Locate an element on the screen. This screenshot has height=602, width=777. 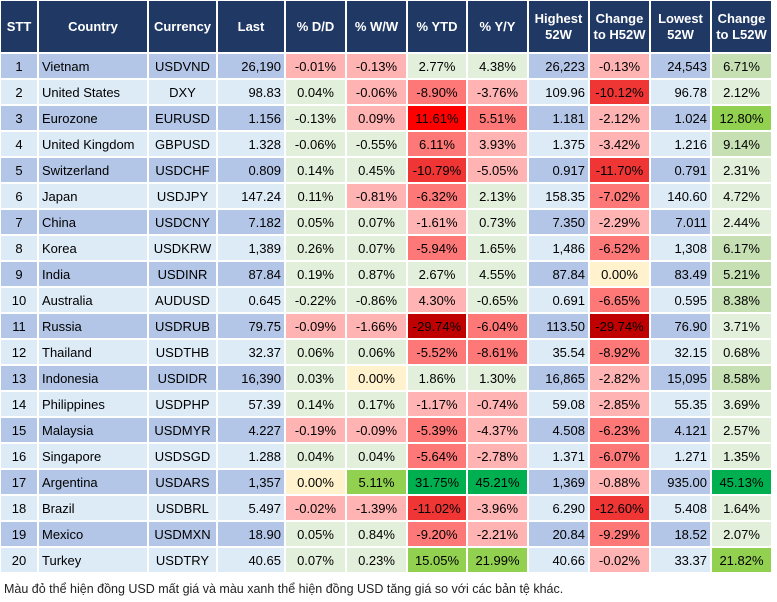
cell-ww: -0.13% is located at coordinates (376, 66).